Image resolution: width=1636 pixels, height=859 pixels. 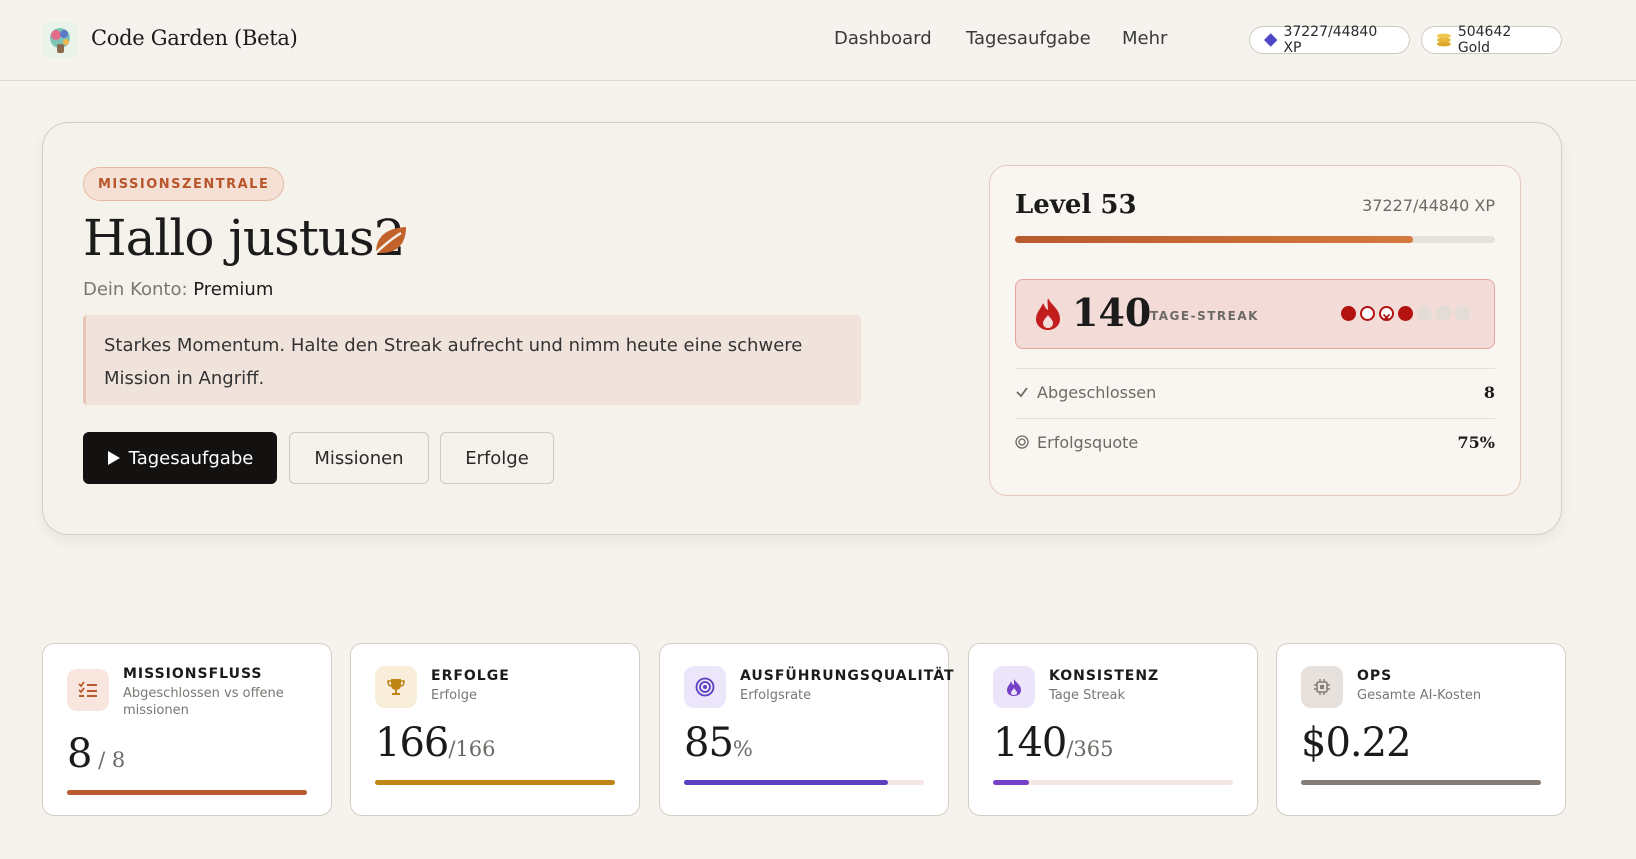 I want to click on stat-card: ERFOLGE Erfolge 166/166, so click(x=495, y=729).